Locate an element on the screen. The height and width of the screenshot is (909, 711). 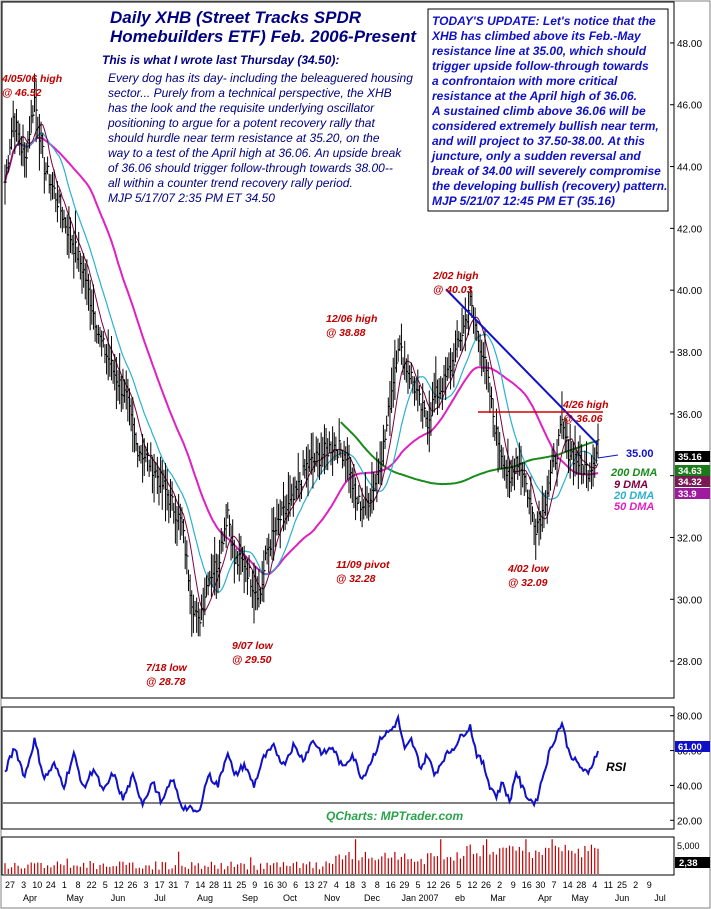
price-tick-label: 40.00 is located at coordinates (689, 291).